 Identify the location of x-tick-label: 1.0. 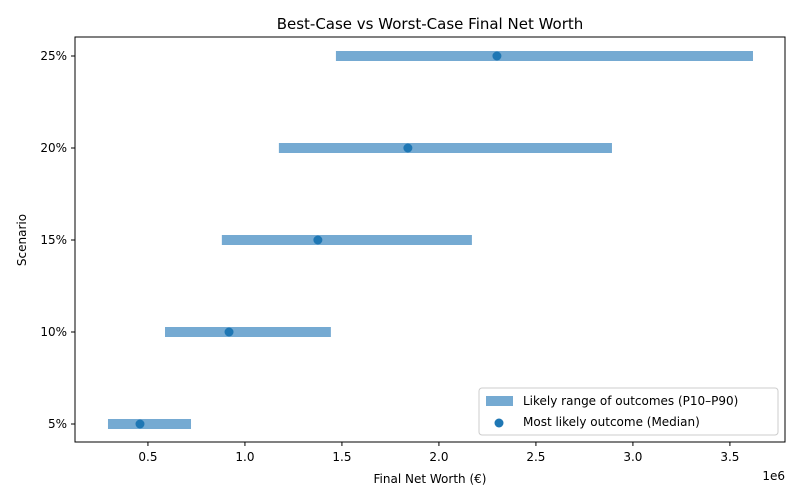
(244, 457).